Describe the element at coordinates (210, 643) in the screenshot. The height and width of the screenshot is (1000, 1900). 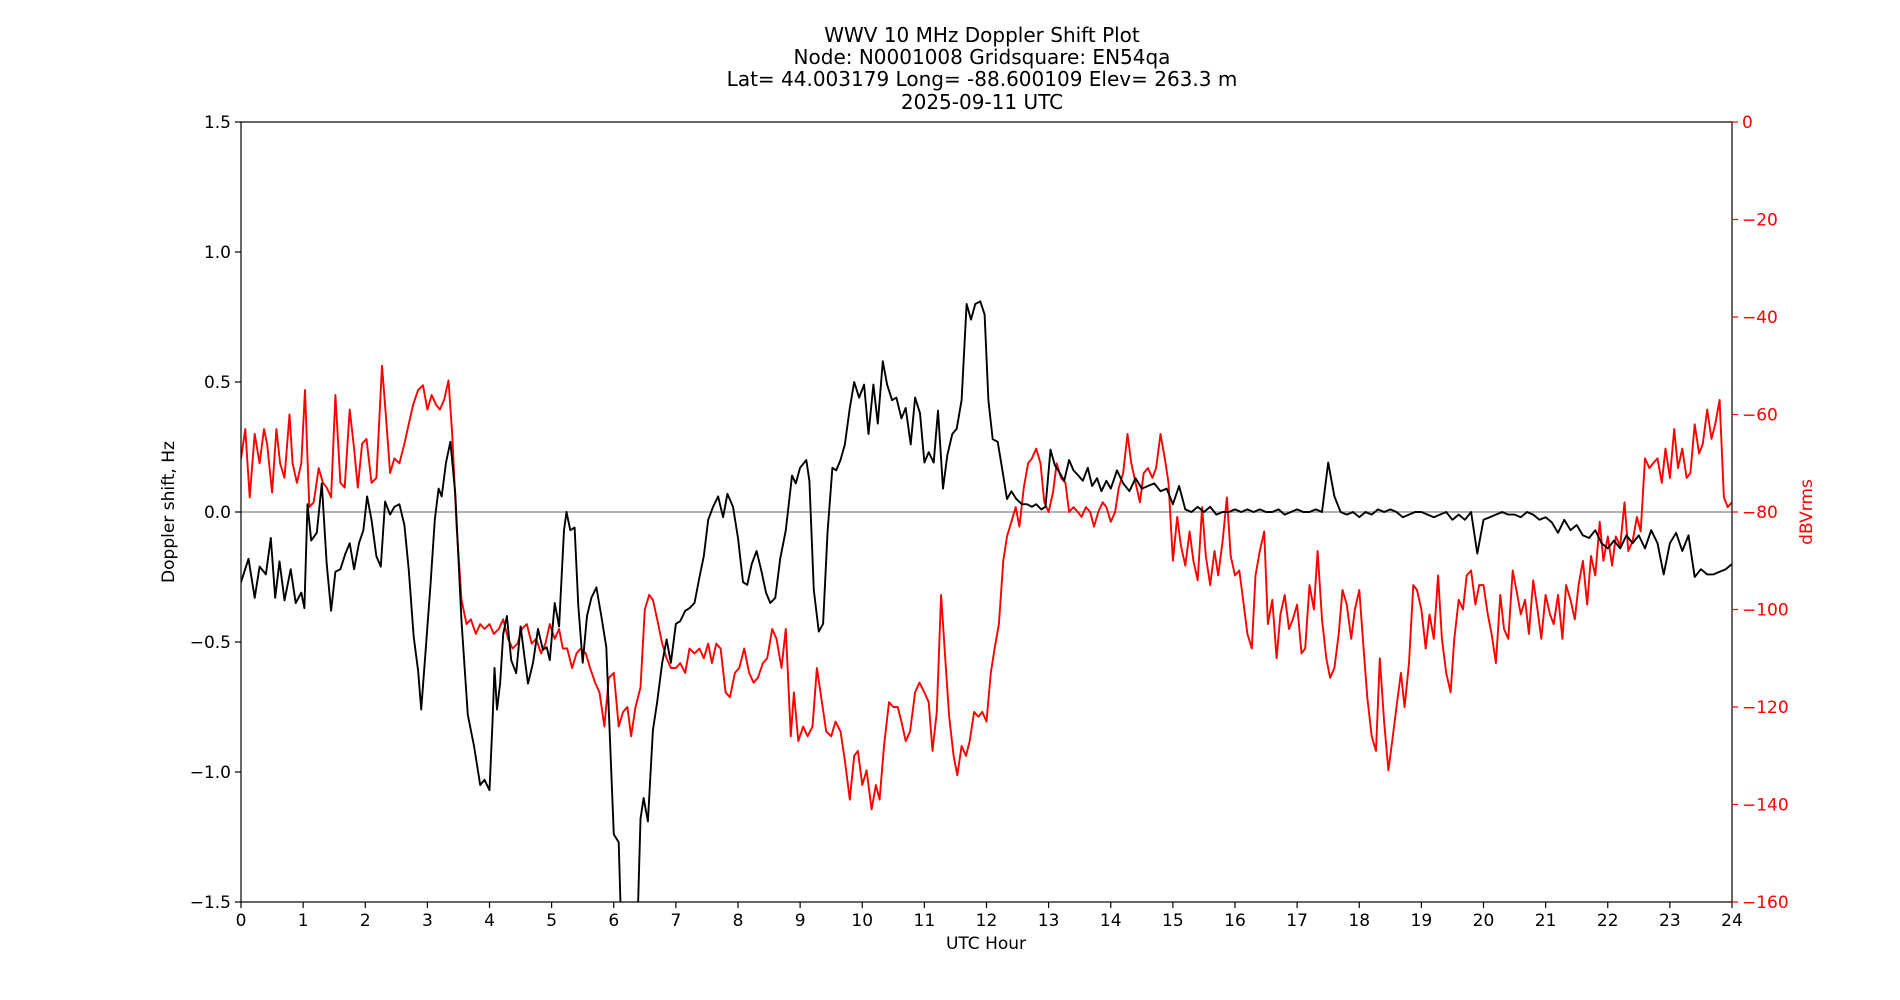
I see `y-left-tick-label: −0.5` at that location.